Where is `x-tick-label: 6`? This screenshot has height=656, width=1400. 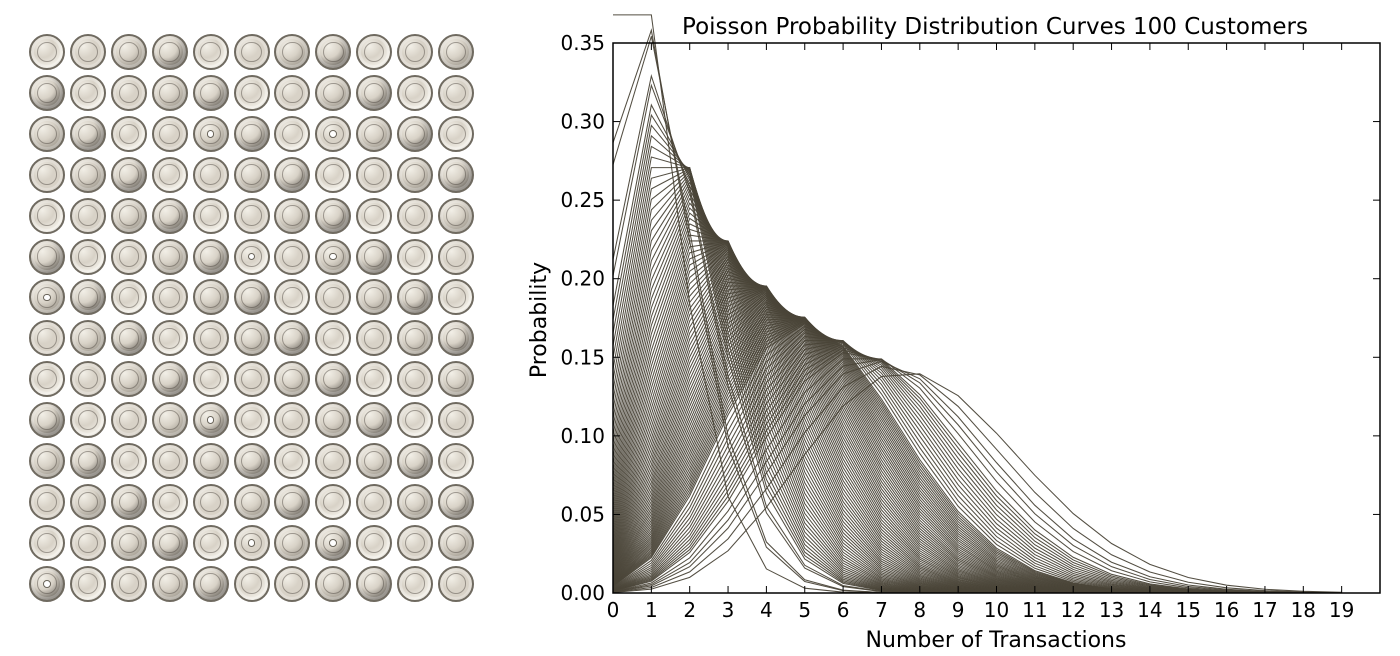 x-tick-label: 6 is located at coordinates (843, 610).